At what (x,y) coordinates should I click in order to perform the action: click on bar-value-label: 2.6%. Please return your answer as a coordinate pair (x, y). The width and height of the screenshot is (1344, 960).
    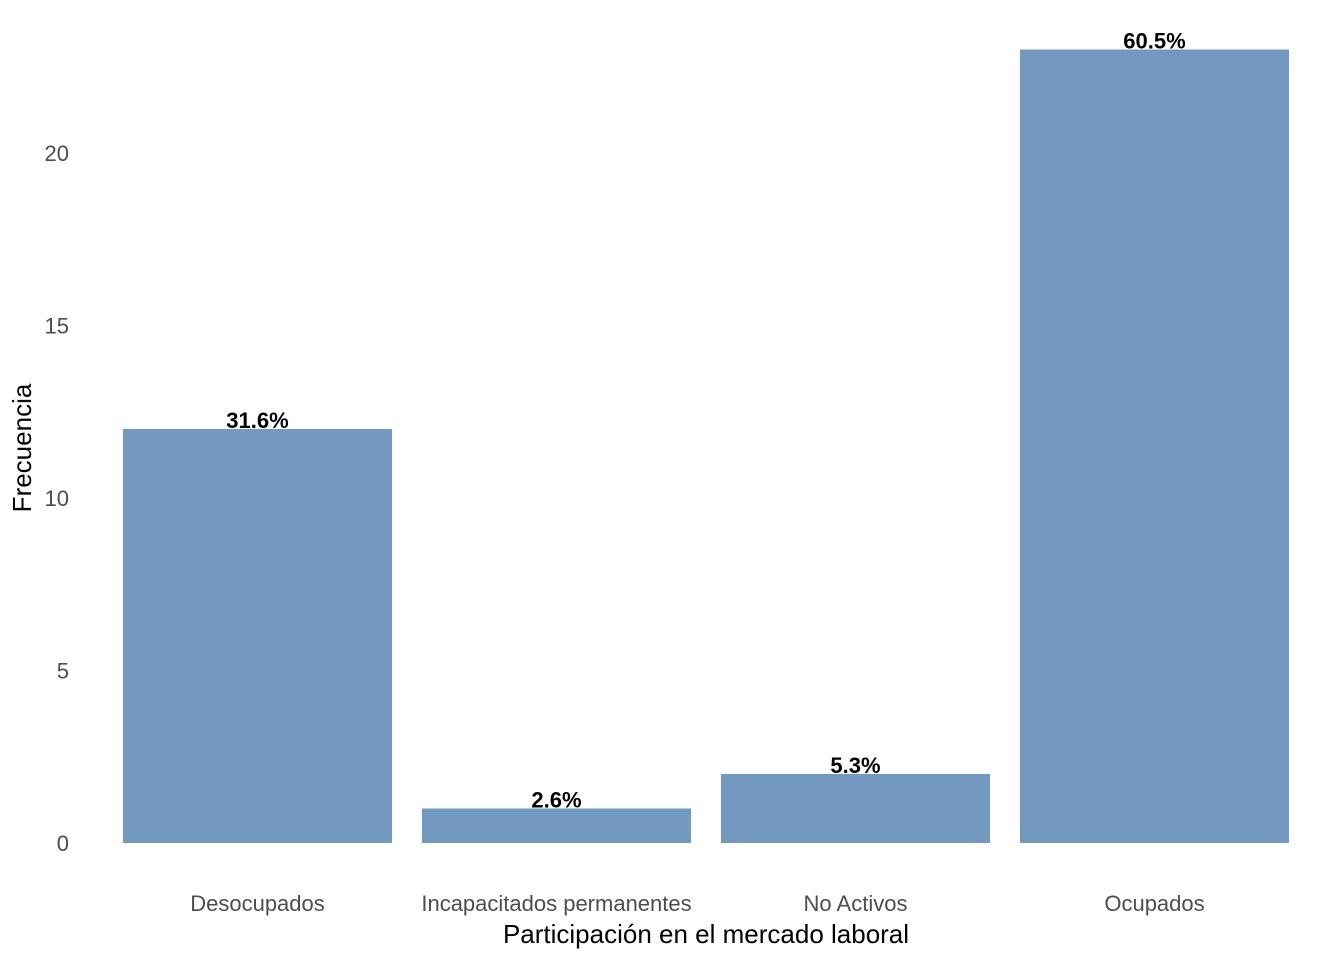
    Looking at the image, I should click on (556, 800).